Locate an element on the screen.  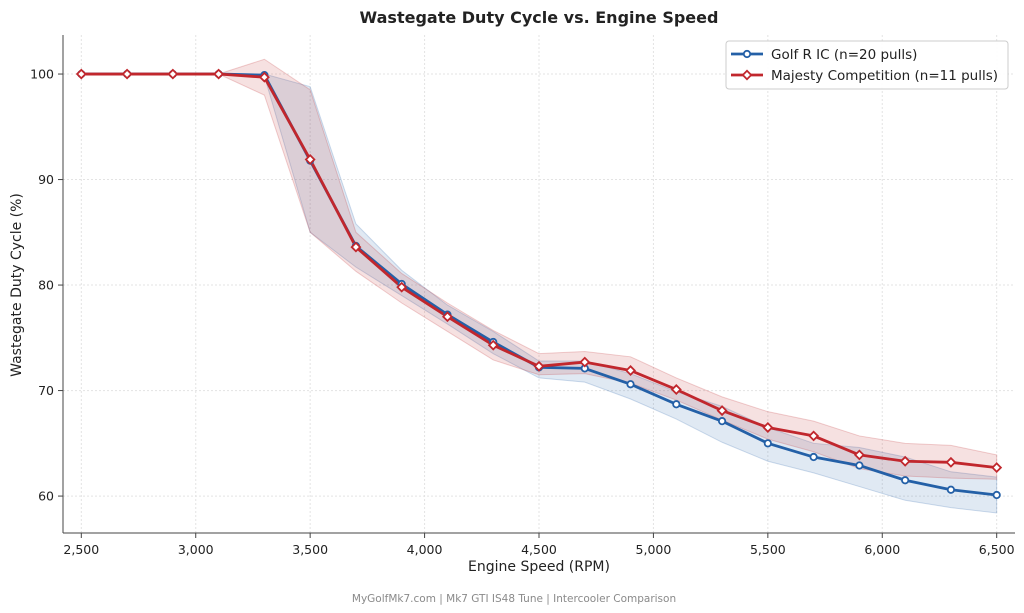
y-tick-label: 80 is located at coordinates (46, 285).